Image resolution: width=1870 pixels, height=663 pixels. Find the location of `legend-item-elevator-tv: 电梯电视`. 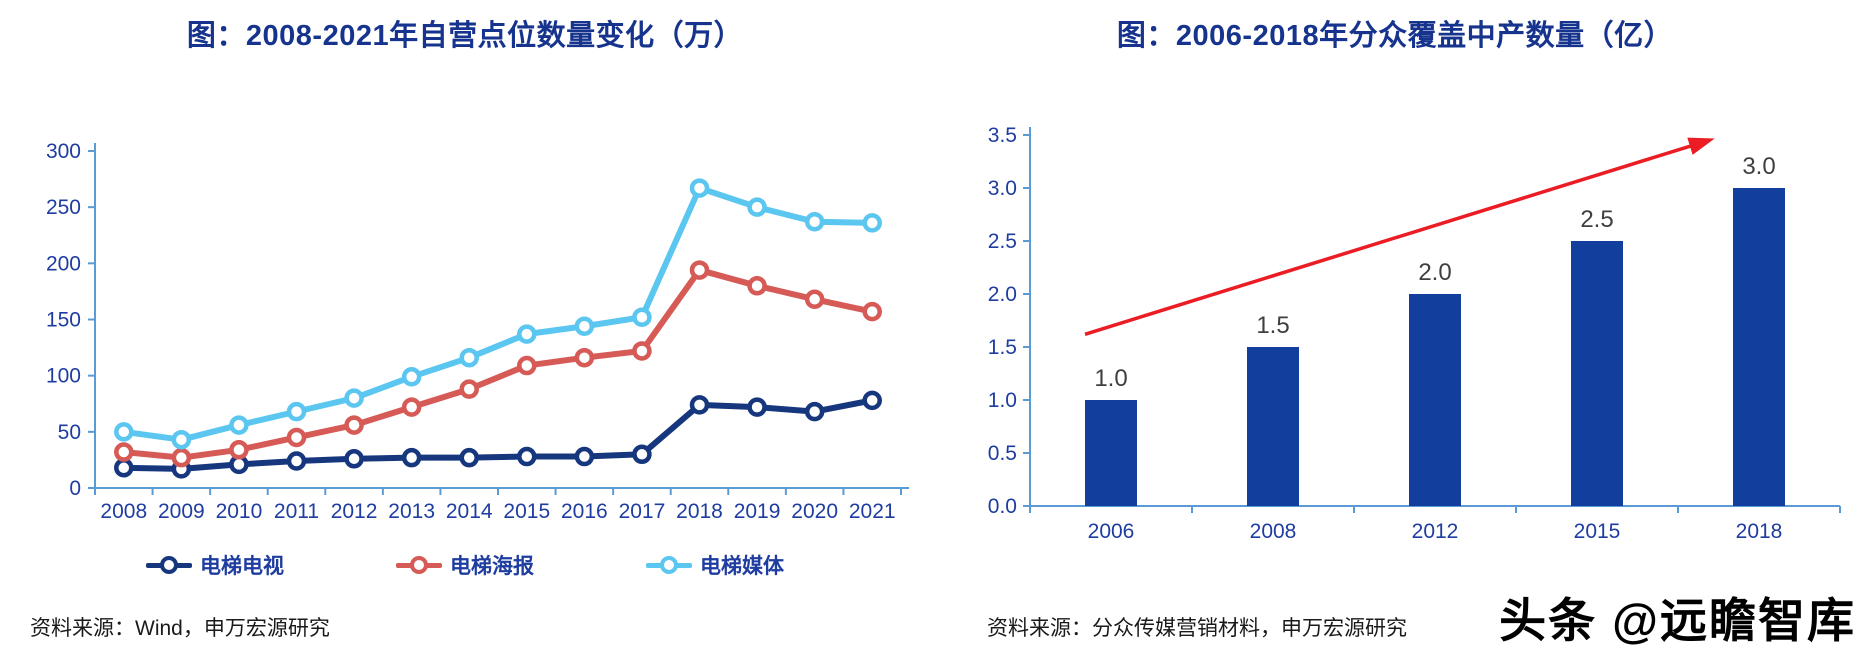

legend-item-elevator-tv: 电梯电视 is located at coordinates (215, 565).